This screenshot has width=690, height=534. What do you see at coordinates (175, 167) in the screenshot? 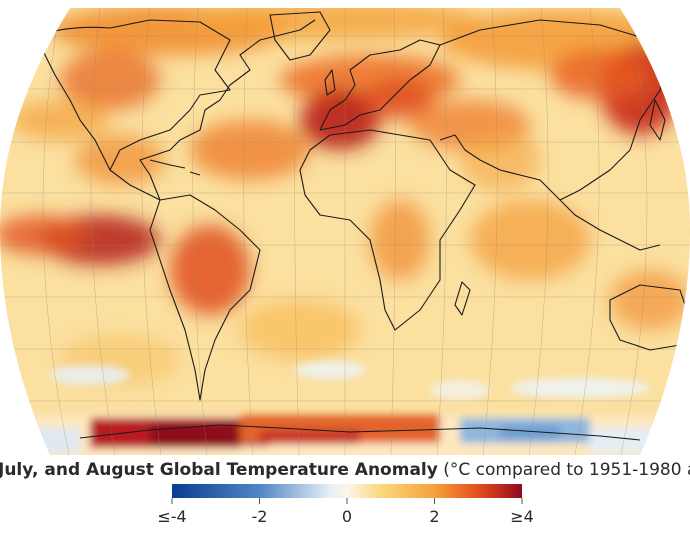
I see `caribbean-islands` at bounding box center [175, 167].